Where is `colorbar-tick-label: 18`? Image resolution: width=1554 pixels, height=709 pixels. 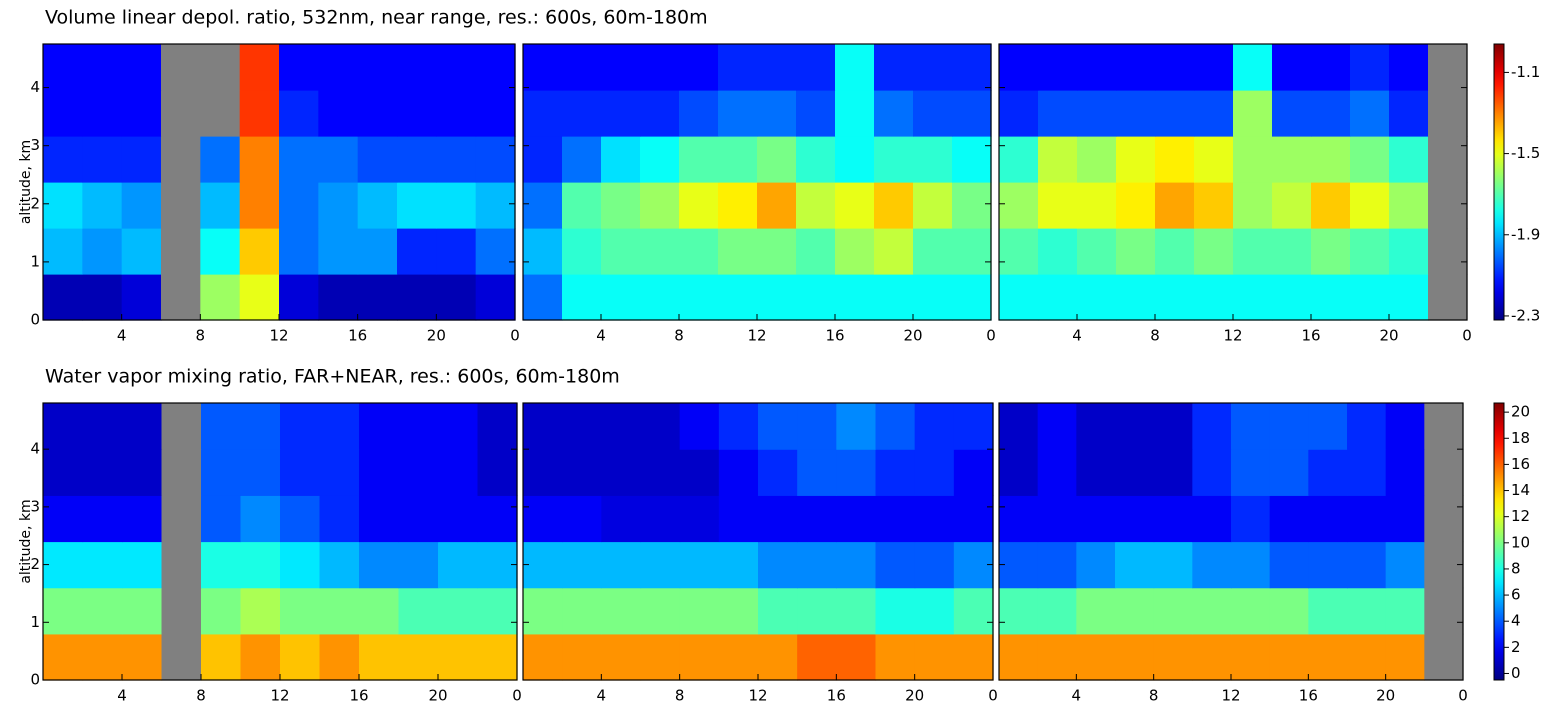 colorbar-tick-label: 18 is located at coordinates (1520, 438).